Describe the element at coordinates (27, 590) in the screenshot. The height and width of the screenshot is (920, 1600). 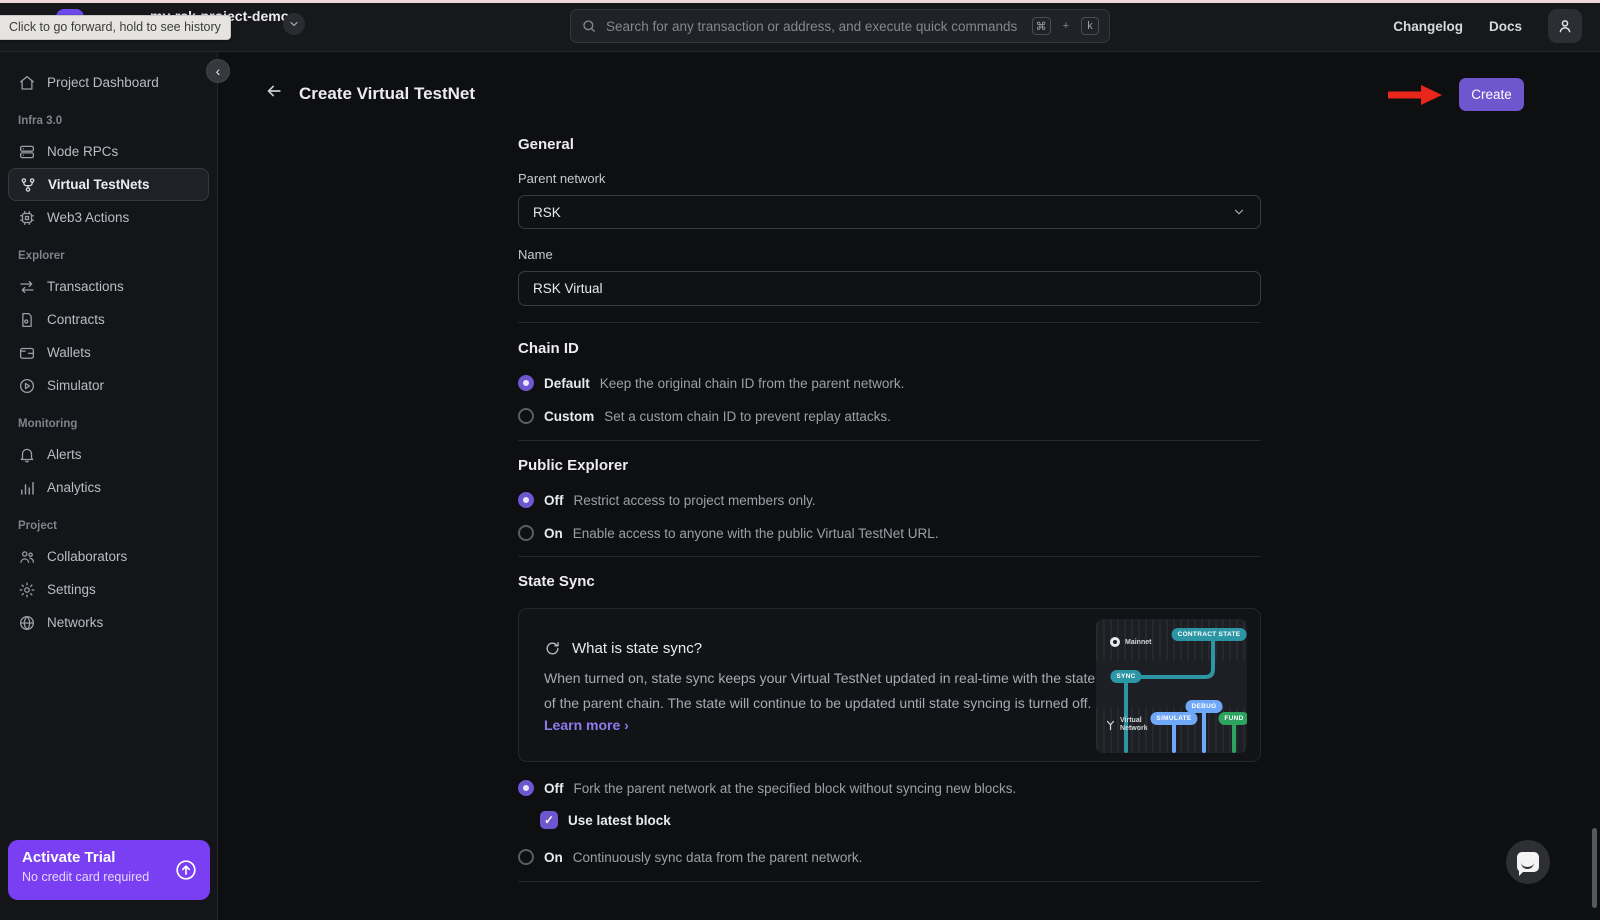
I see `gear-icon` at that location.